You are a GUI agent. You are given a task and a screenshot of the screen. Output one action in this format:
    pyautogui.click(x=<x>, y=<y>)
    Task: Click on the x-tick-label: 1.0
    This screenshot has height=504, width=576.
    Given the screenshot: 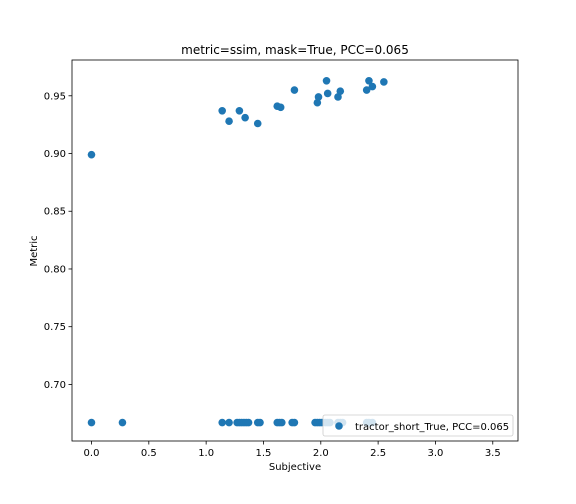 What is the action you would take?
    pyautogui.click(x=206, y=453)
    